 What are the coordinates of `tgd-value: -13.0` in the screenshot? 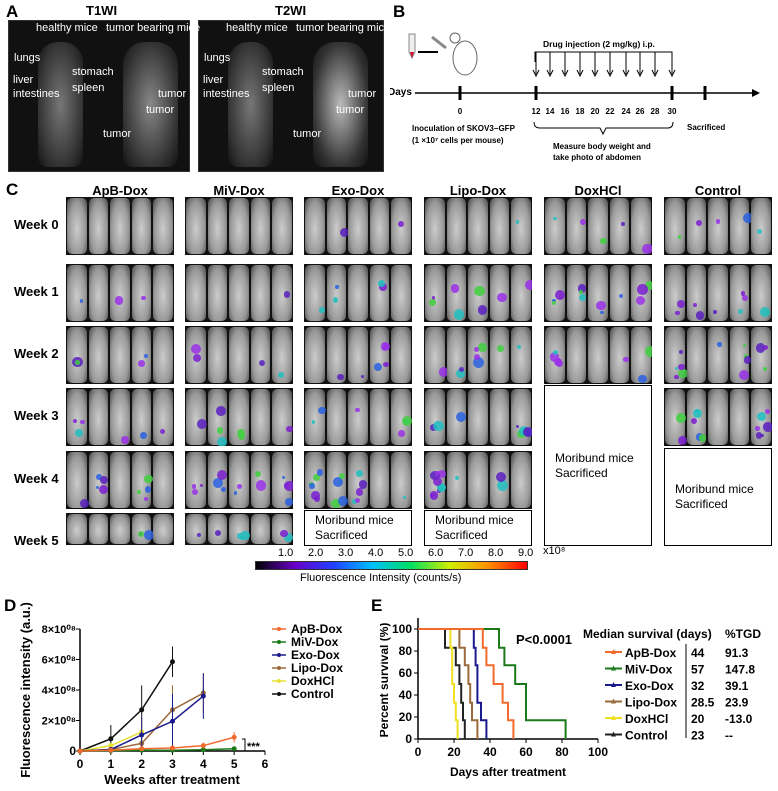 It's located at (739, 719).